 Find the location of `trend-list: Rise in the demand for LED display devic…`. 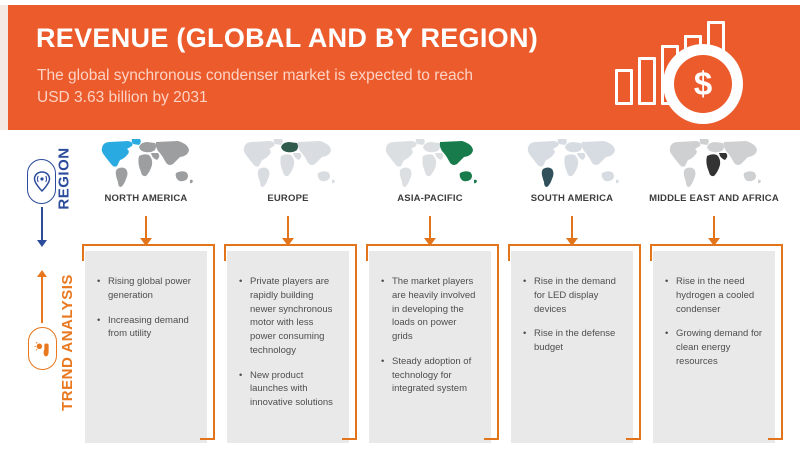

trend-list: Rise in the demand for LED display devic… is located at coordinates (572, 315).